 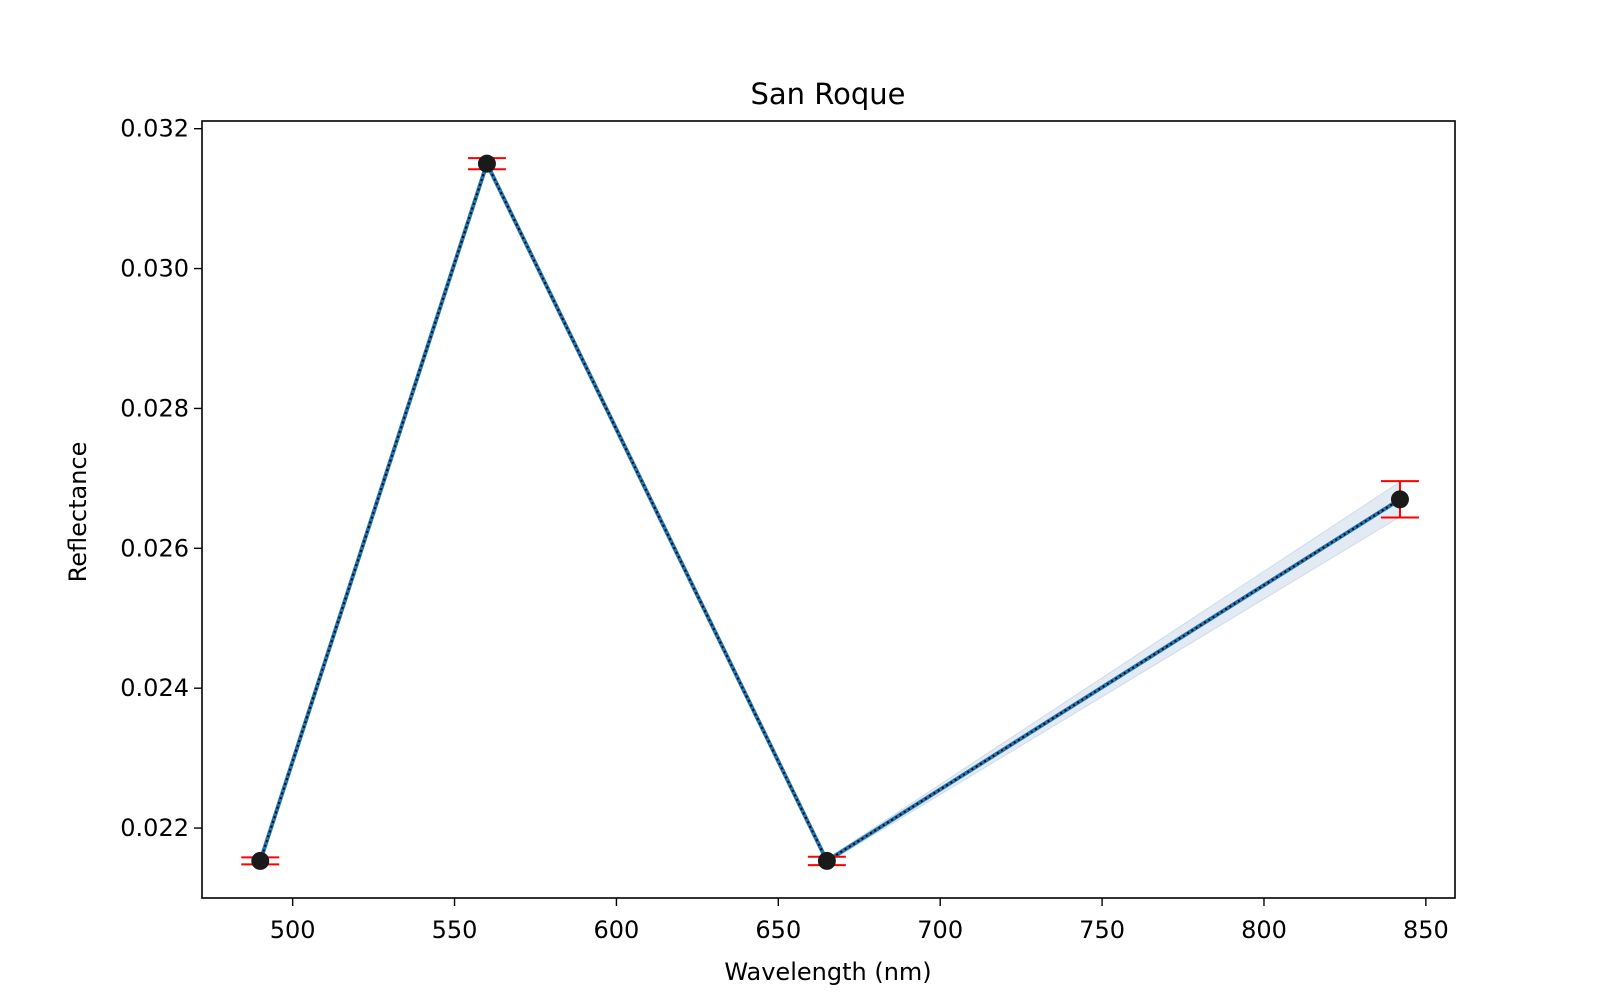 I want to click on x-axis-title: Wavelength (nm), so click(x=827, y=972).